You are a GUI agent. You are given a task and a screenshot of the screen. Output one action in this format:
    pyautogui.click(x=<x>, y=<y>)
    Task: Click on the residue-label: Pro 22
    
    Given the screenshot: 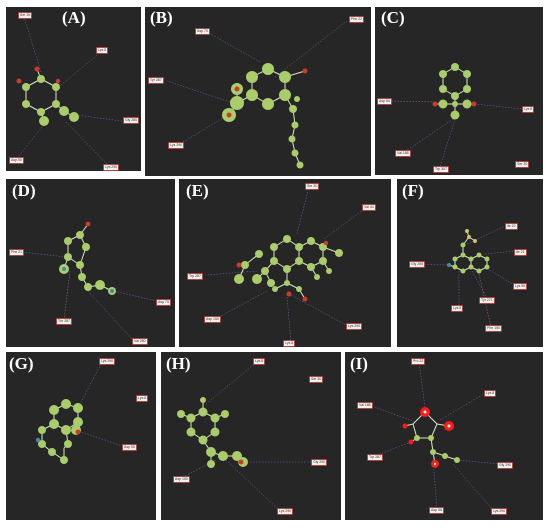 What is the action you would take?
    pyautogui.click(x=418, y=361)
    